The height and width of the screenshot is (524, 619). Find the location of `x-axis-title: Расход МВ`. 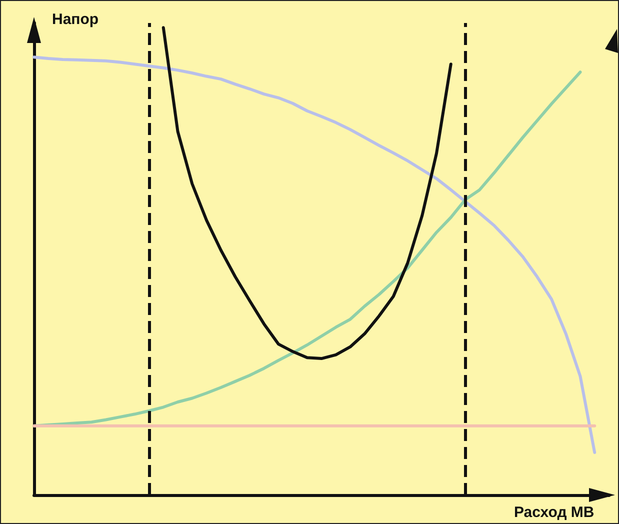

x-axis-title: Расход МВ is located at coordinates (554, 512).